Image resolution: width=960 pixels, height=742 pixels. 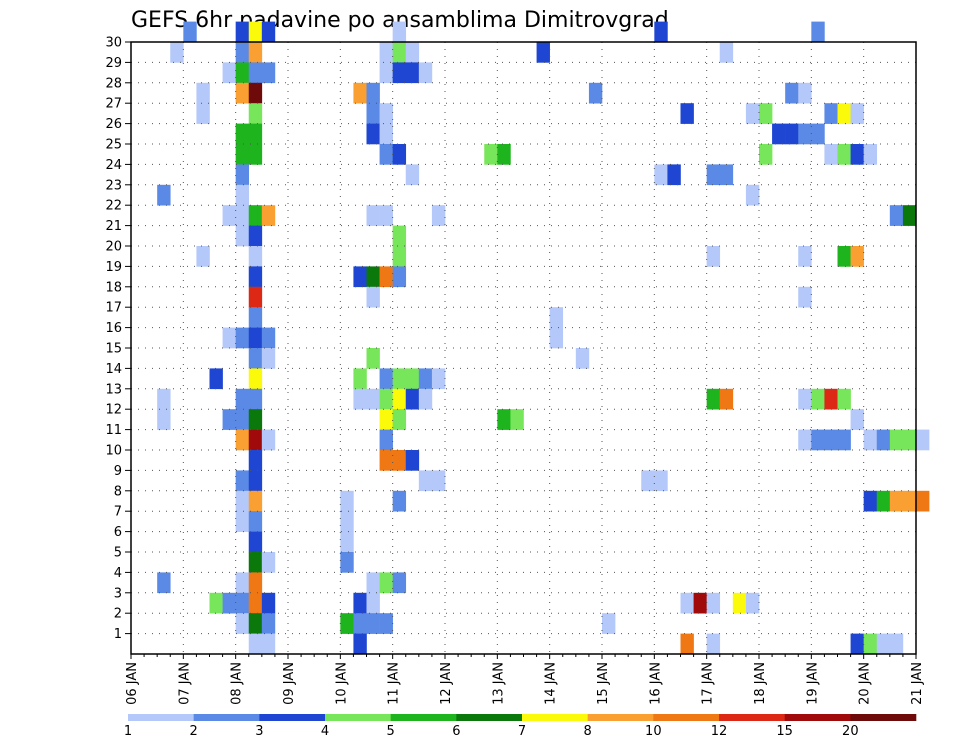 What do you see at coordinates (113, 247) in the screenshot?
I see `y-tick-label: 20` at bounding box center [113, 247].